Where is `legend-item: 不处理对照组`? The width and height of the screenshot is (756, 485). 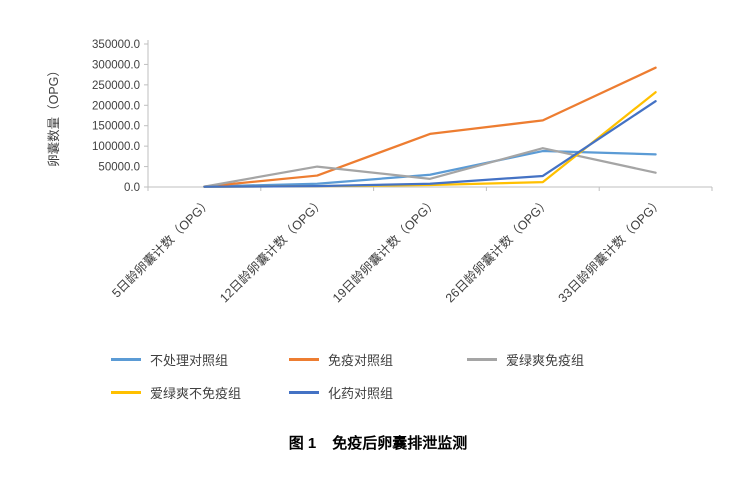 legend-item: 不处理对照组 is located at coordinates (200, 359).